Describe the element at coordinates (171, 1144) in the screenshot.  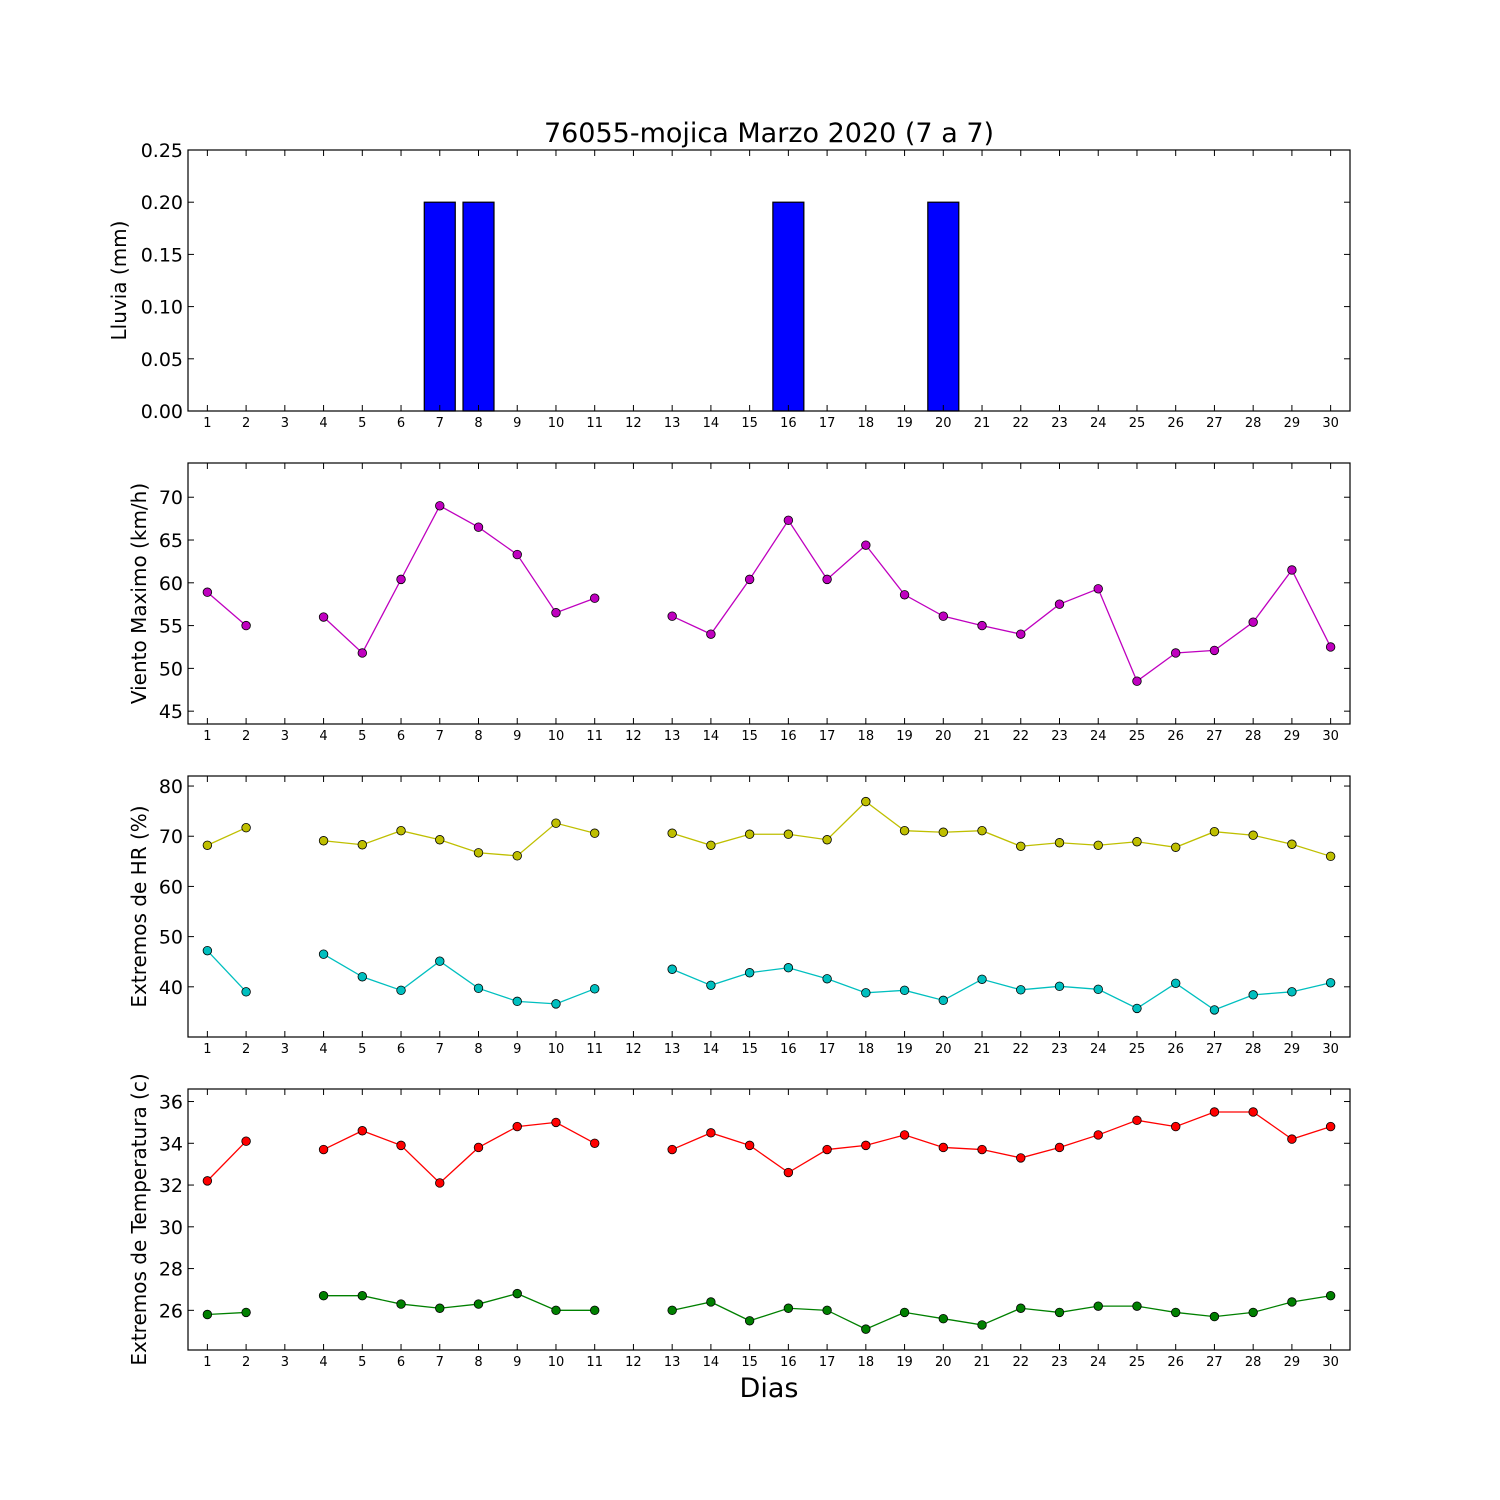
I see `y-tick-label: 34` at that location.